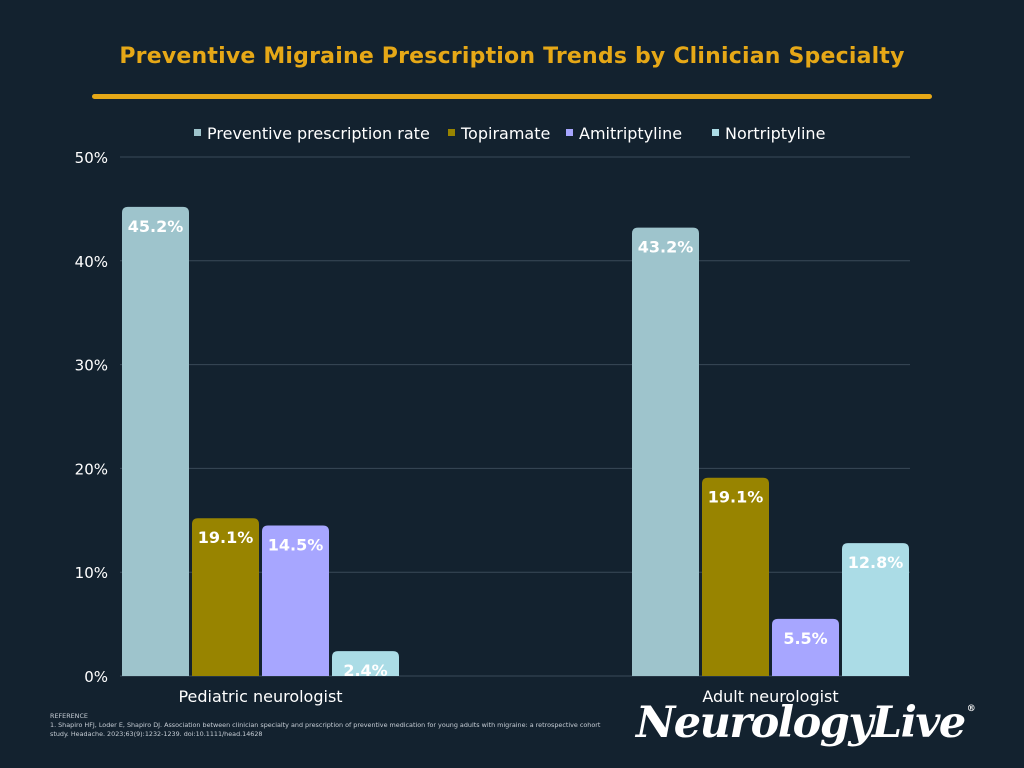 This screenshot has width=1024, height=768. I want to click on data-label: 5.5%, so click(805, 638).